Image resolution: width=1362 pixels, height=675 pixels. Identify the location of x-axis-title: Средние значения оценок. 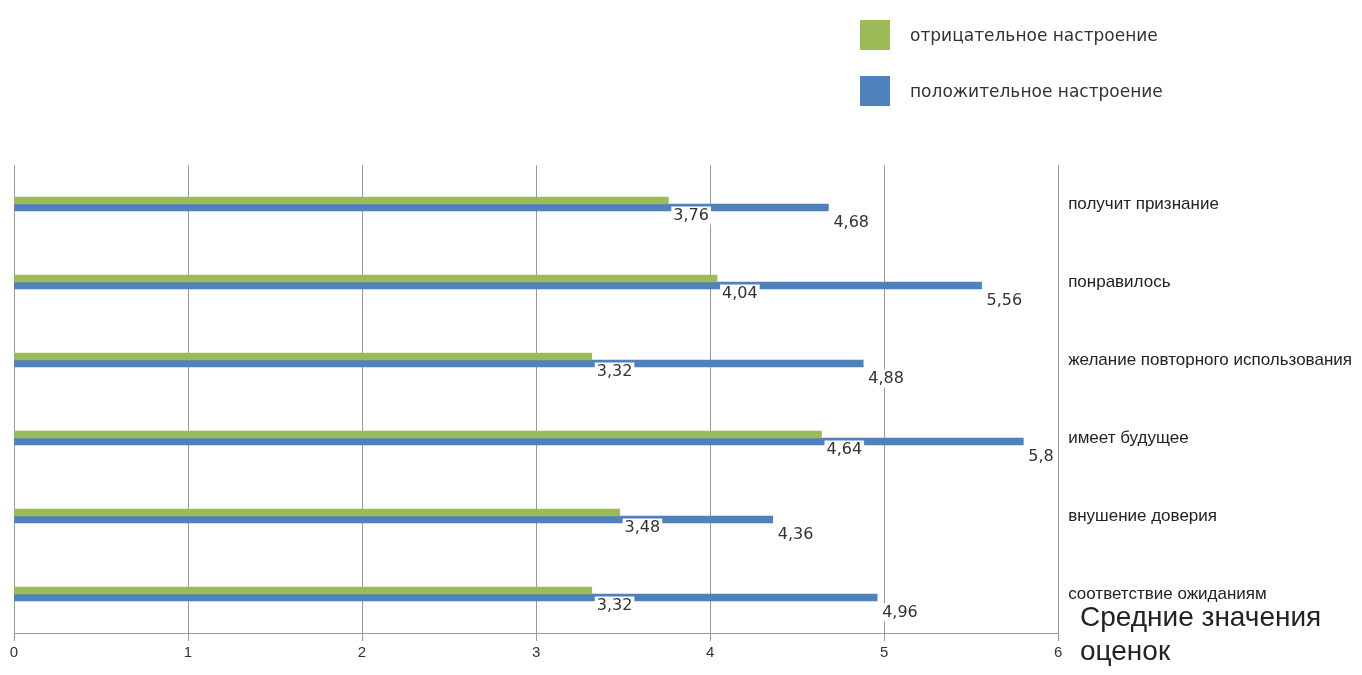
(1201, 634).